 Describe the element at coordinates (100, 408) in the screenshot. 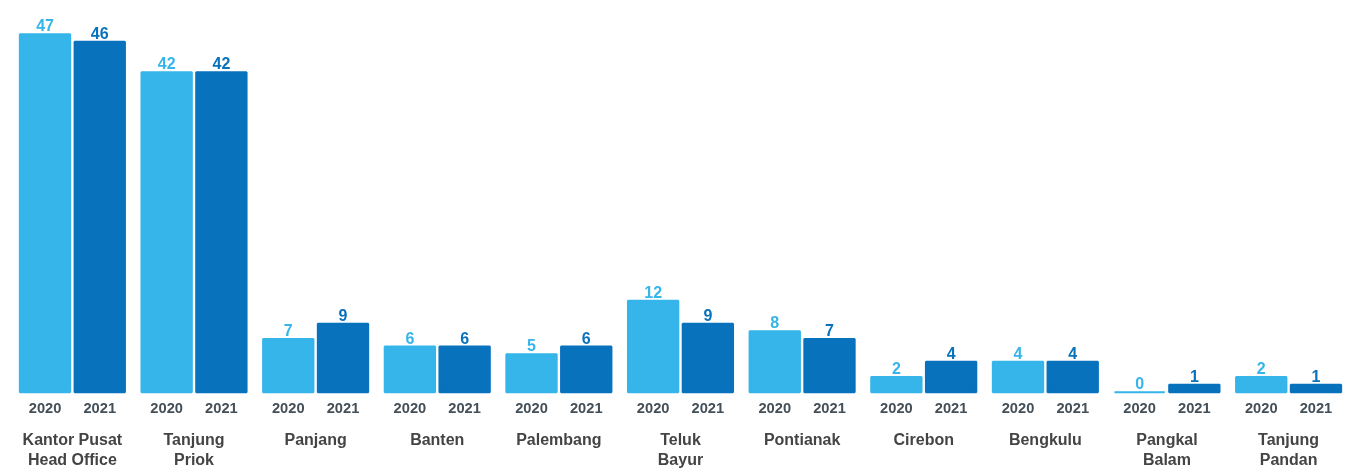

I see `series-label: 2021` at that location.